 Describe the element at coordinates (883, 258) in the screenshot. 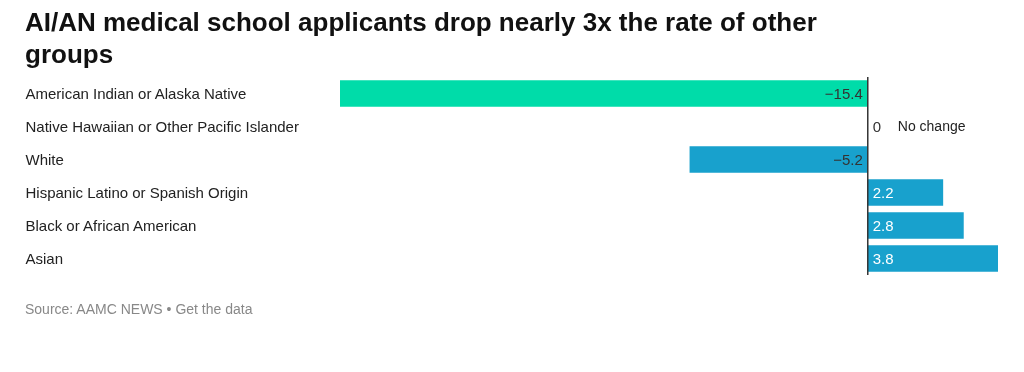

I see `data-label: 3.8` at that location.